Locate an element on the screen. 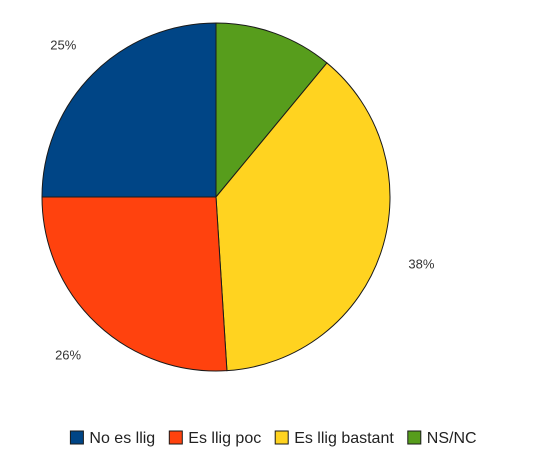 The height and width of the screenshot is (465, 547). pie-label-no-es-llig: 25% is located at coordinates (63, 44).